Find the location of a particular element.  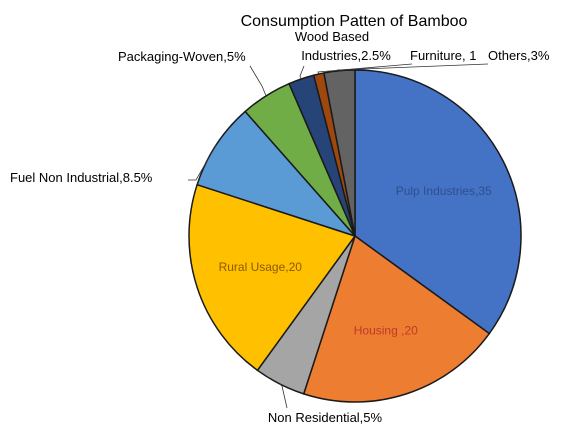

slice-label-pulp-industries-35: Pulp Industries,35 is located at coordinates (444, 191).